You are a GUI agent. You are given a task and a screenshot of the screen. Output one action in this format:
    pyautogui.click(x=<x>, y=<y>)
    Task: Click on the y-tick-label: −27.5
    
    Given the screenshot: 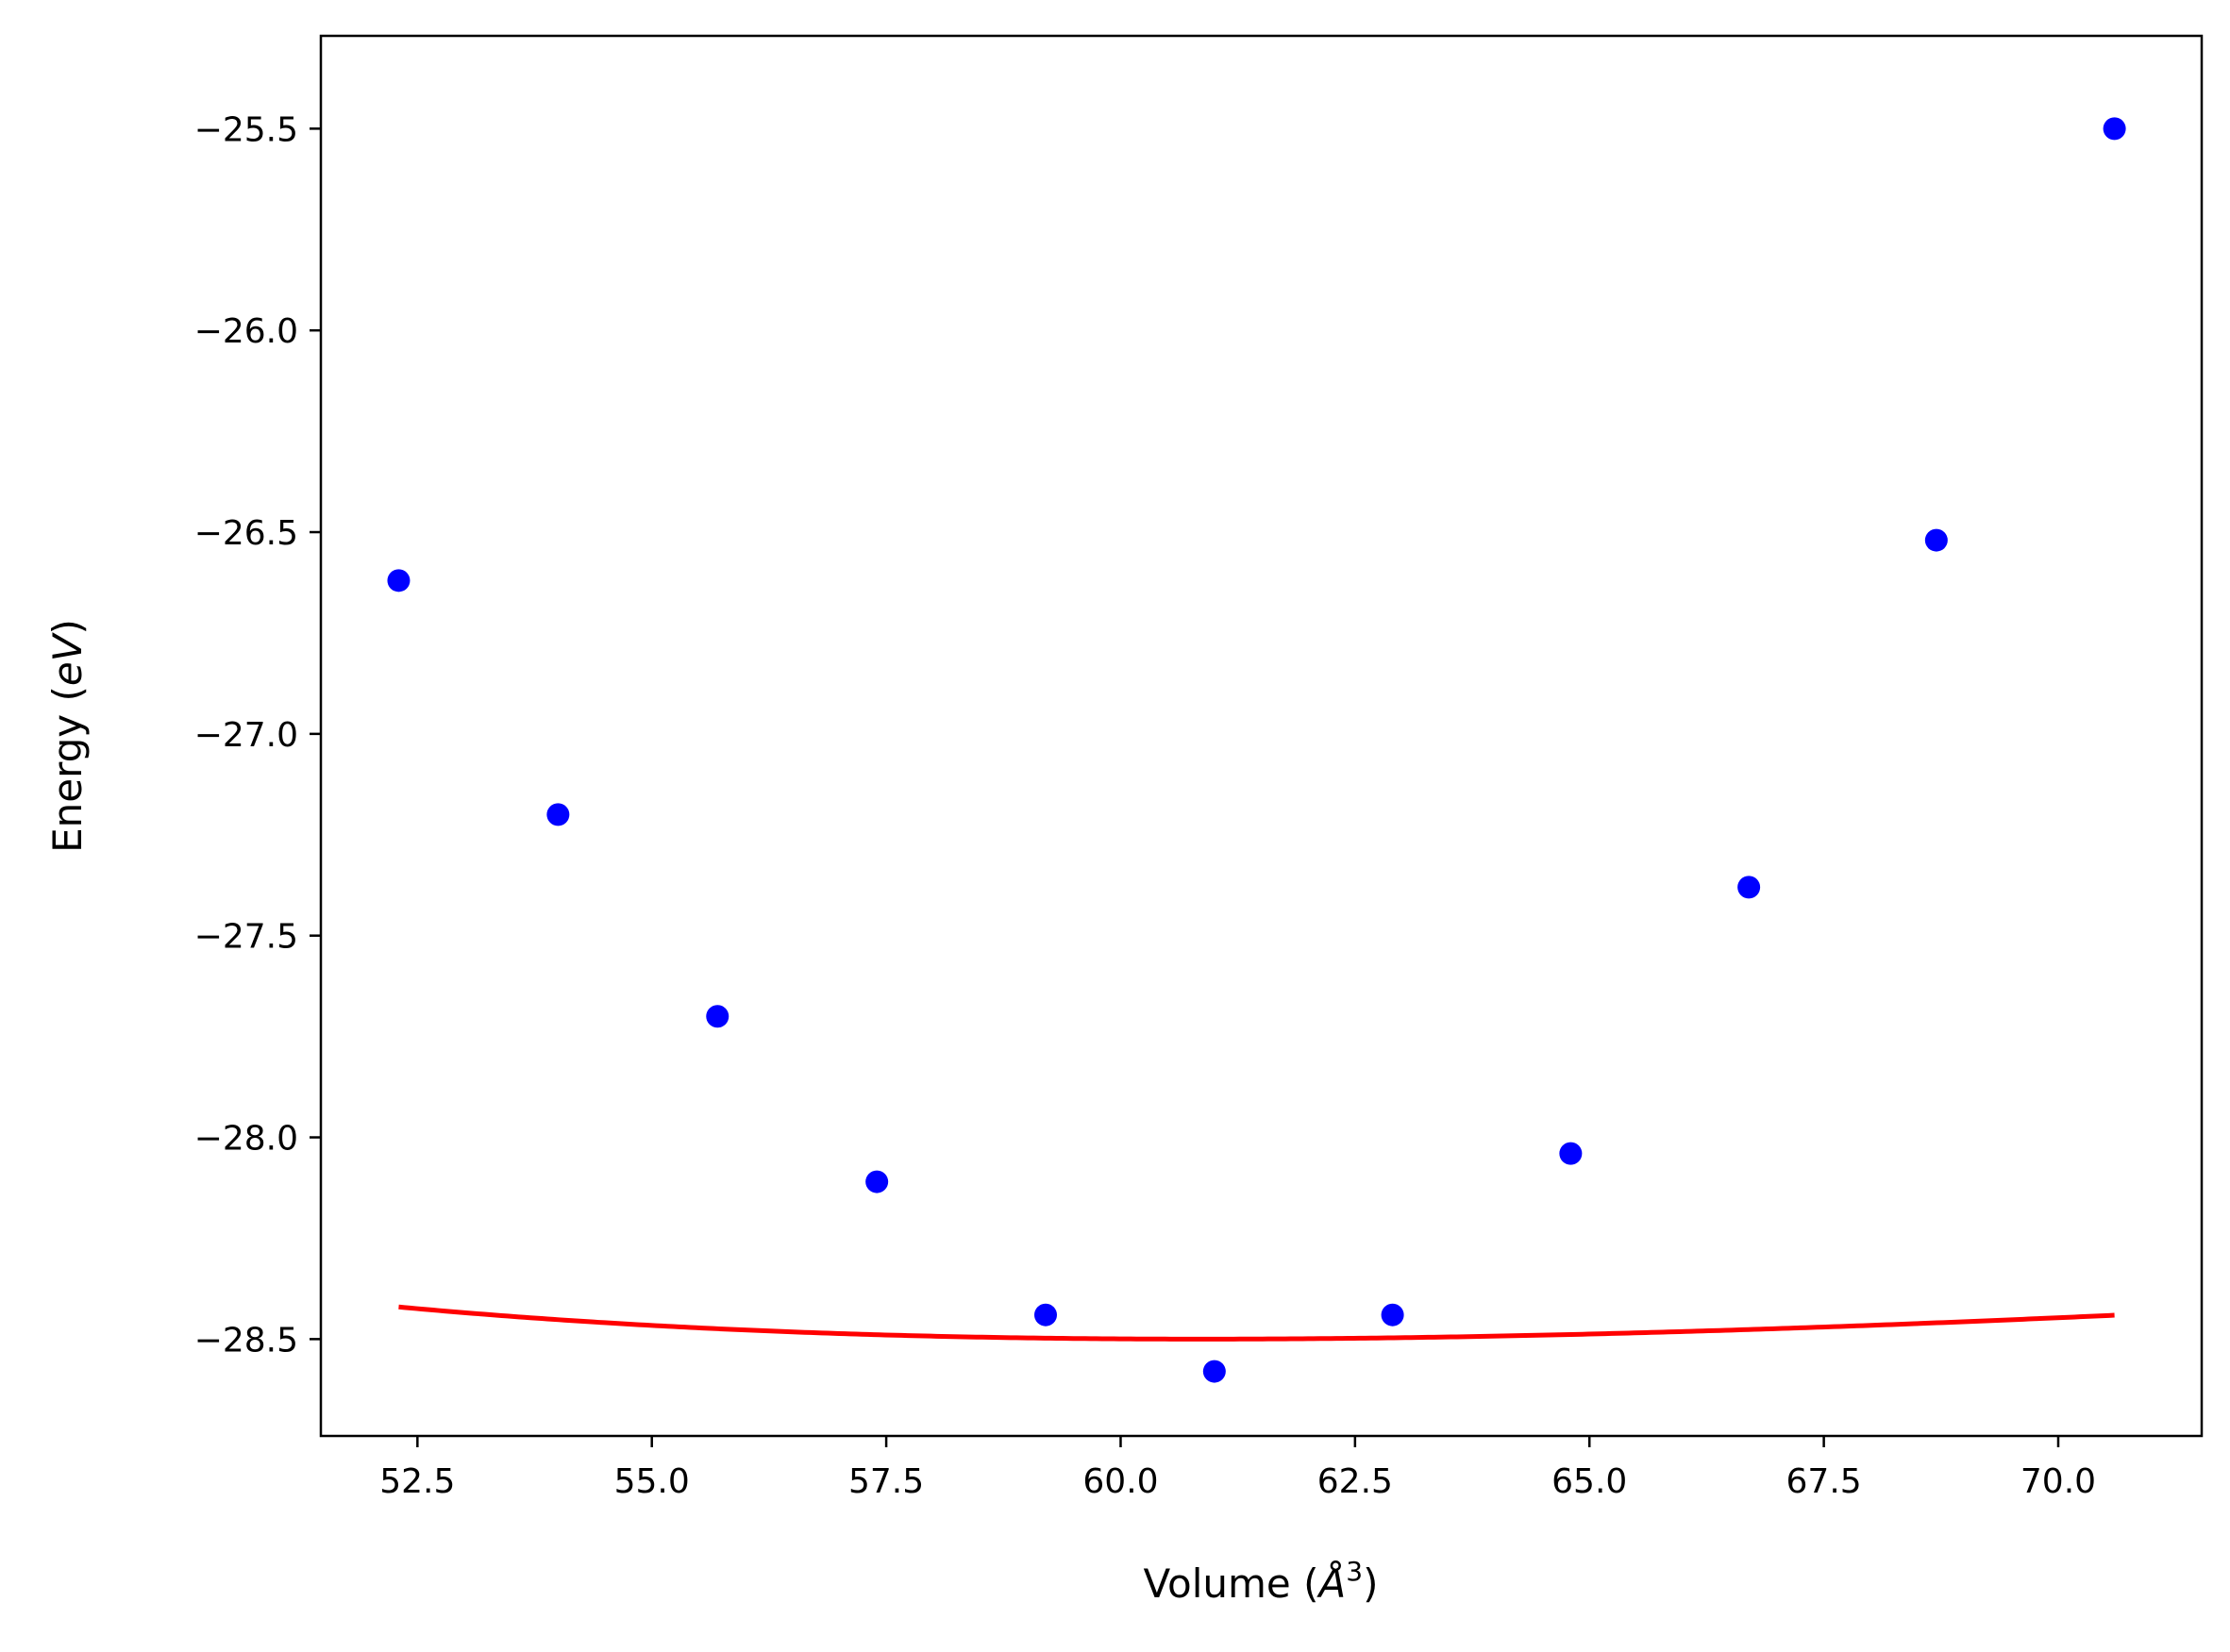 What is the action you would take?
    pyautogui.click(x=246, y=937)
    